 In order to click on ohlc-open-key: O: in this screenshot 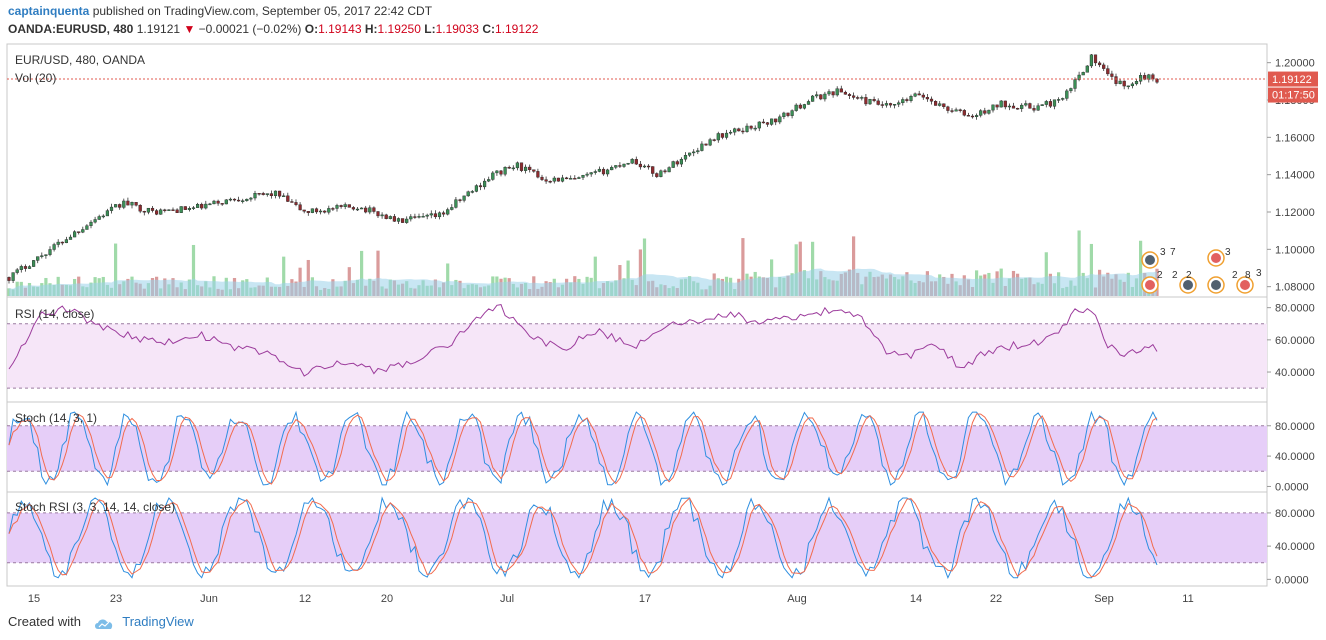, I will do `click(311, 29)`.